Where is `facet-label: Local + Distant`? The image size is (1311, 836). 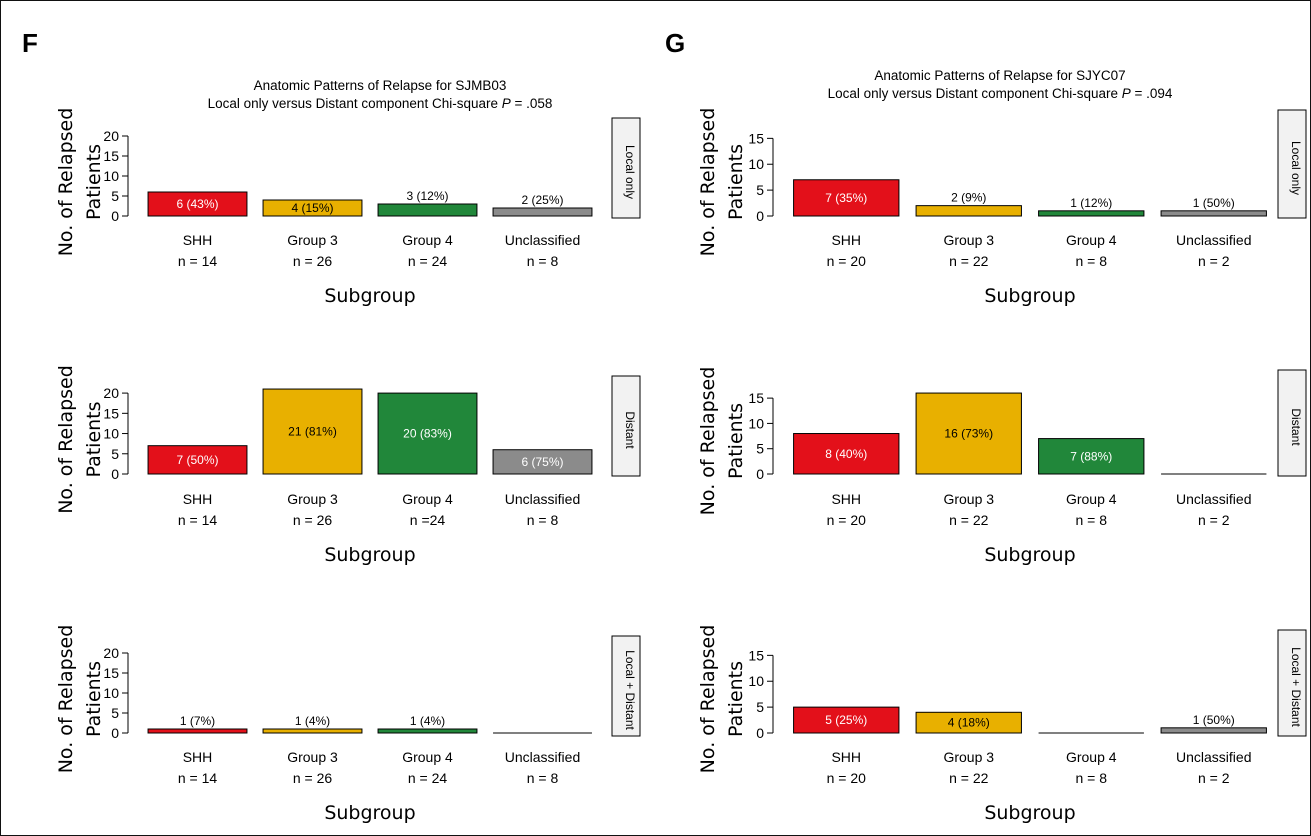 facet-label: Local + Distant is located at coordinates (630, 690).